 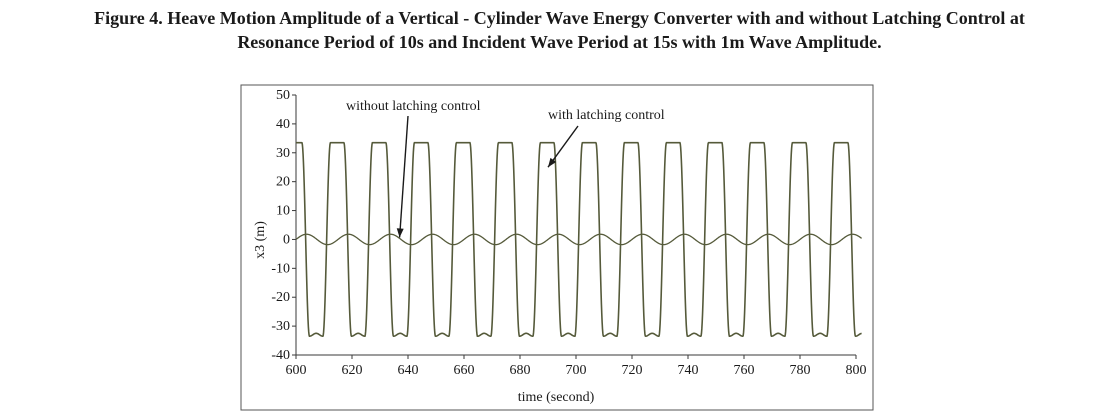 What do you see at coordinates (856, 370) in the screenshot?
I see `x-tick-label: 800` at bounding box center [856, 370].